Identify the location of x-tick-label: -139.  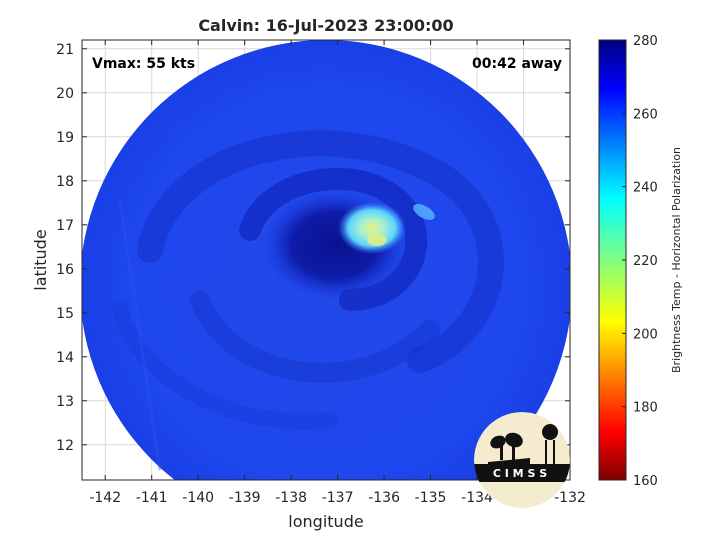
(245, 498).